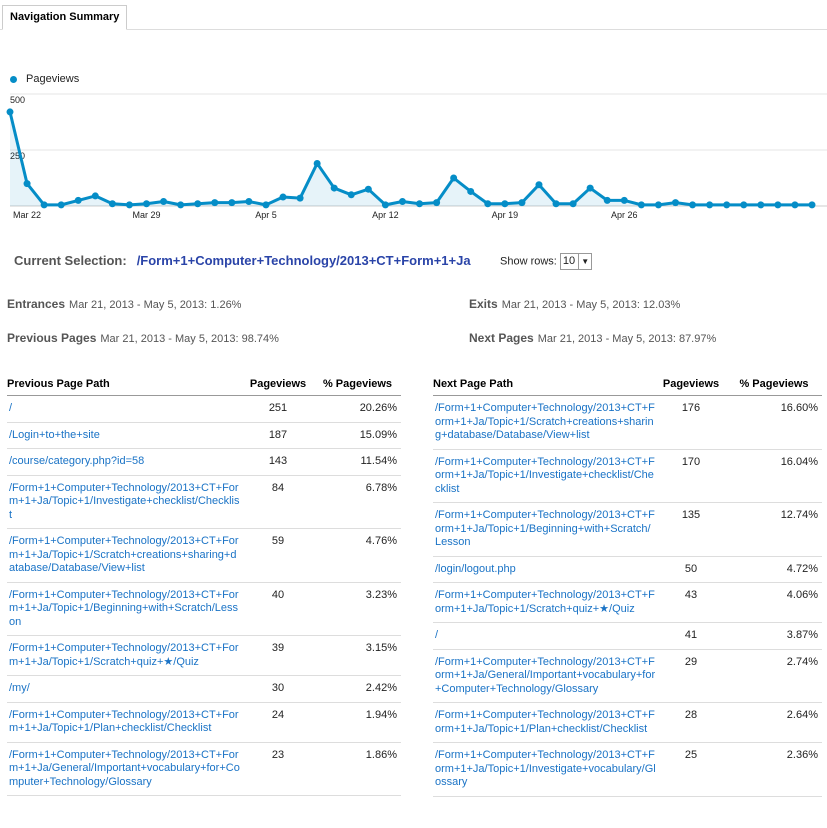 The image size is (827, 828). What do you see at coordinates (124, 689) in the screenshot?
I see `page-path-link: /my/` at bounding box center [124, 689].